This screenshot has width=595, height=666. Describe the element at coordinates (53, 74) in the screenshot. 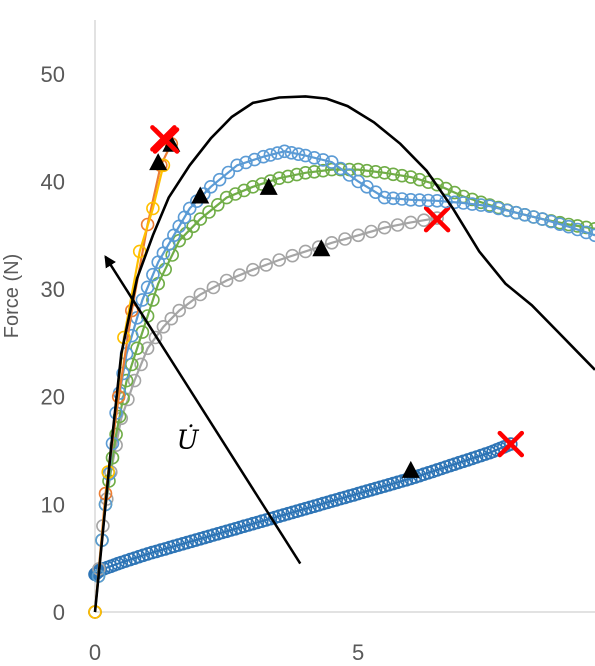

I see `y-tick-label: 50` at that location.